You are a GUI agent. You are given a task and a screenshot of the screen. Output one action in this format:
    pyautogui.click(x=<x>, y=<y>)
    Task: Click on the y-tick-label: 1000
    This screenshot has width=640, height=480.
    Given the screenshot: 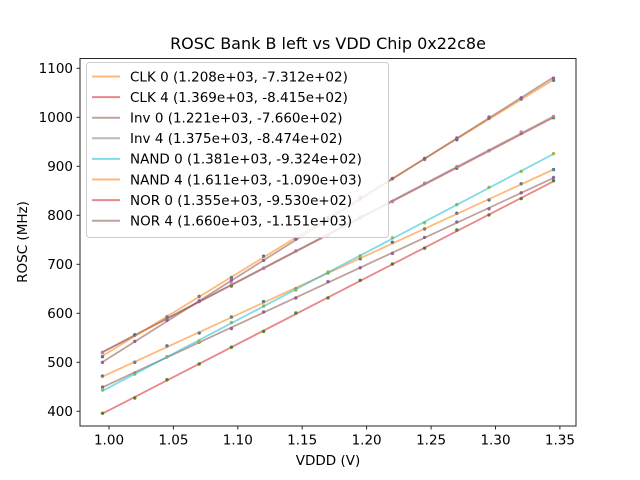 What is the action you would take?
    pyautogui.click(x=56, y=118)
    